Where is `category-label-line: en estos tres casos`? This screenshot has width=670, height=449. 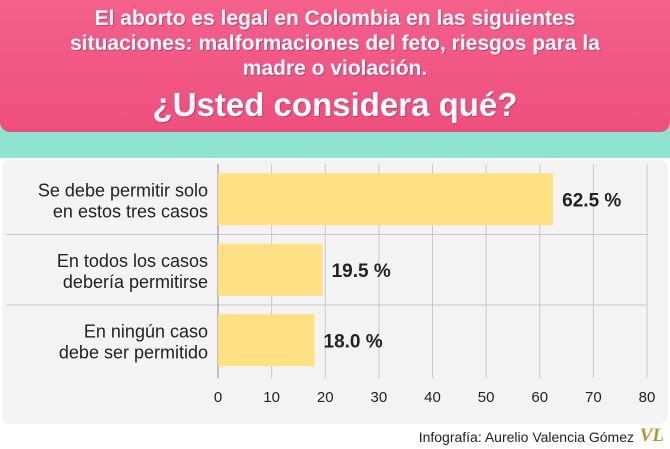 category-label-line: en estos tres casos is located at coordinates (130, 211).